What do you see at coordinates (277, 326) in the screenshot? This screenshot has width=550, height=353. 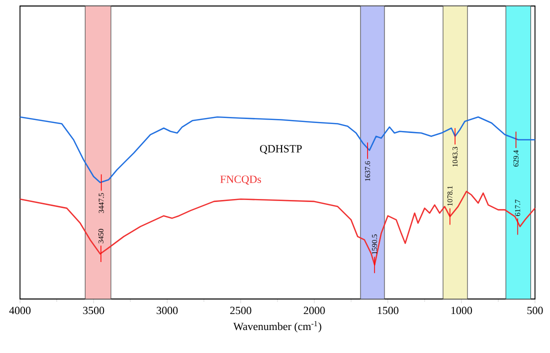 I see `x-axis-title: Wavenumber (cm$^{-1}$)` at bounding box center [277, 326].